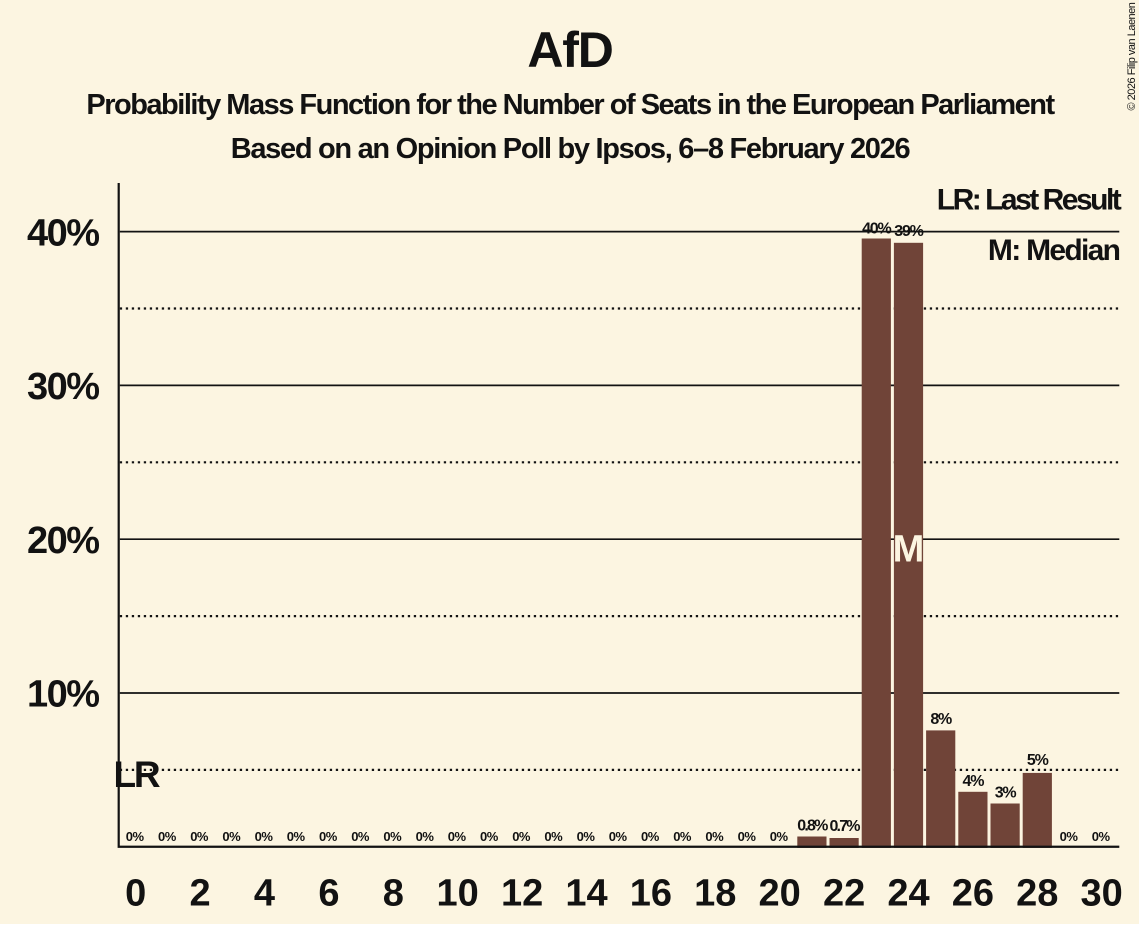 This screenshot has width=1139, height=929. What do you see at coordinates (909, 550) in the screenshot?
I see `svg-text: M` at bounding box center [909, 550].